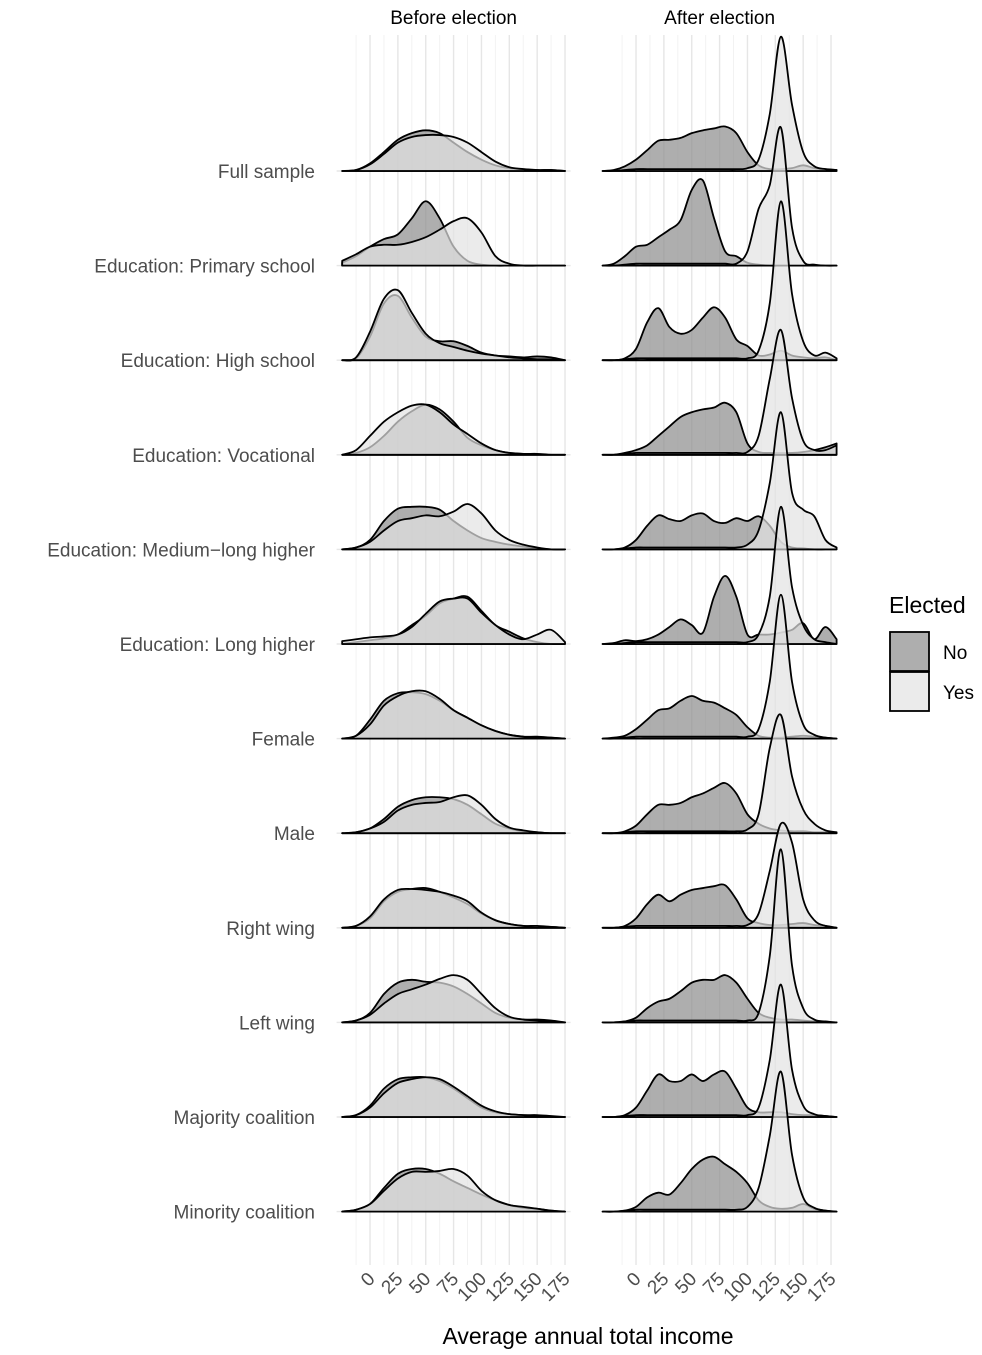 The image size is (982, 1355). I want to click on facet-title: Before election, so click(453, 18).